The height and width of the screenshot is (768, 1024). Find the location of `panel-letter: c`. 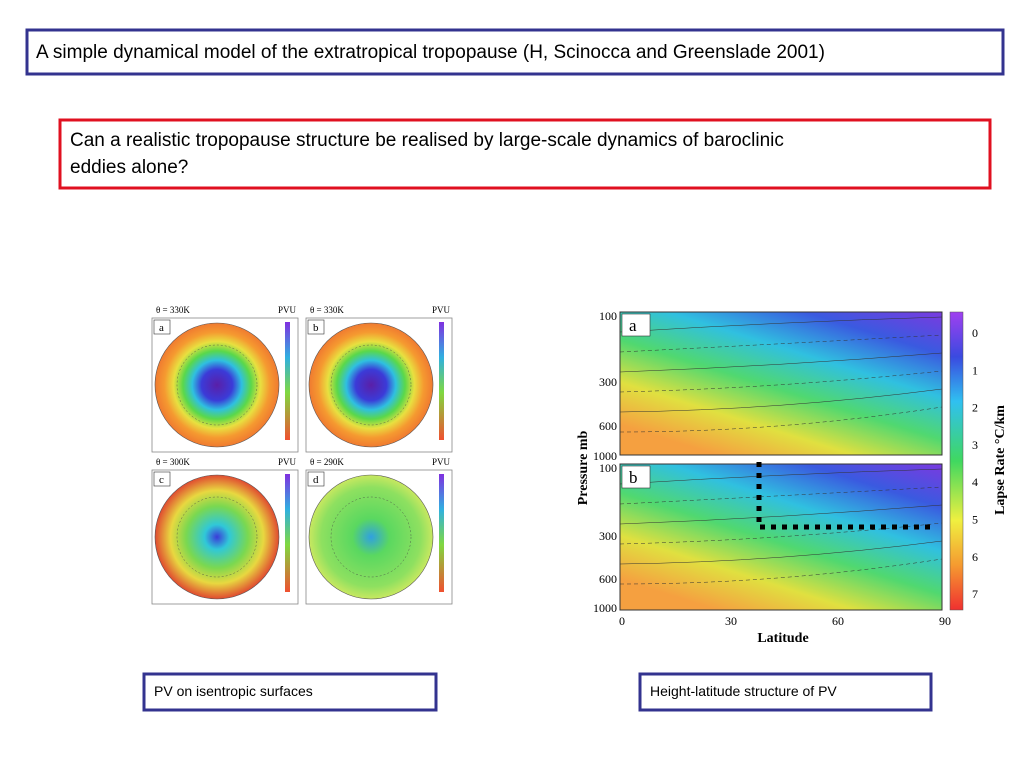

panel-letter: c is located at coordinates (161, 480).